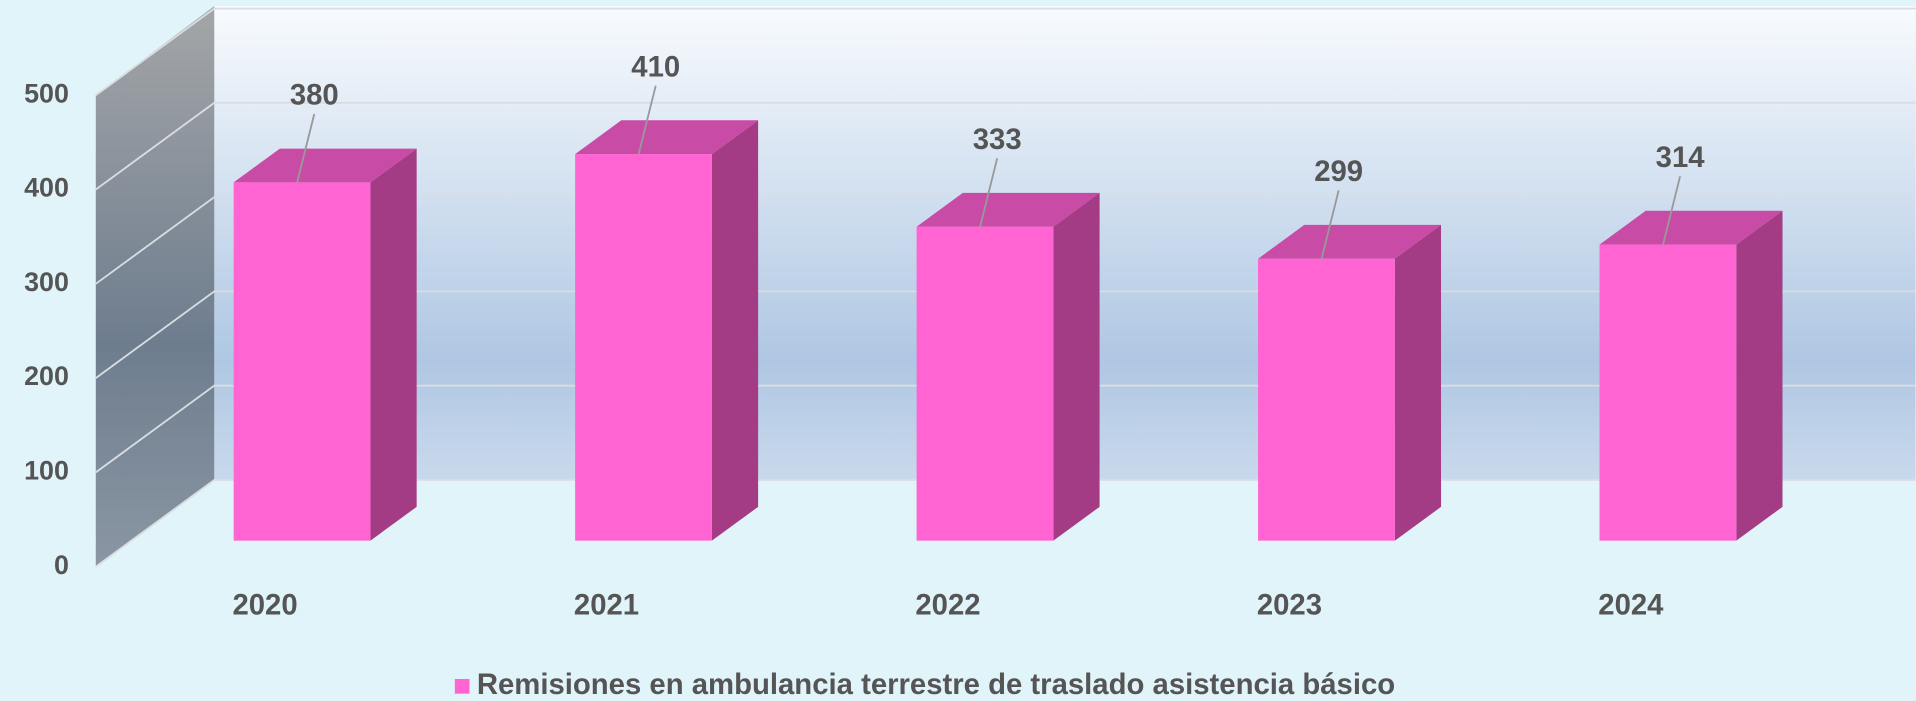  Describe the element at coordinates (46, 376) in the screenshot. I see `y-tick-label: 200` at that location.